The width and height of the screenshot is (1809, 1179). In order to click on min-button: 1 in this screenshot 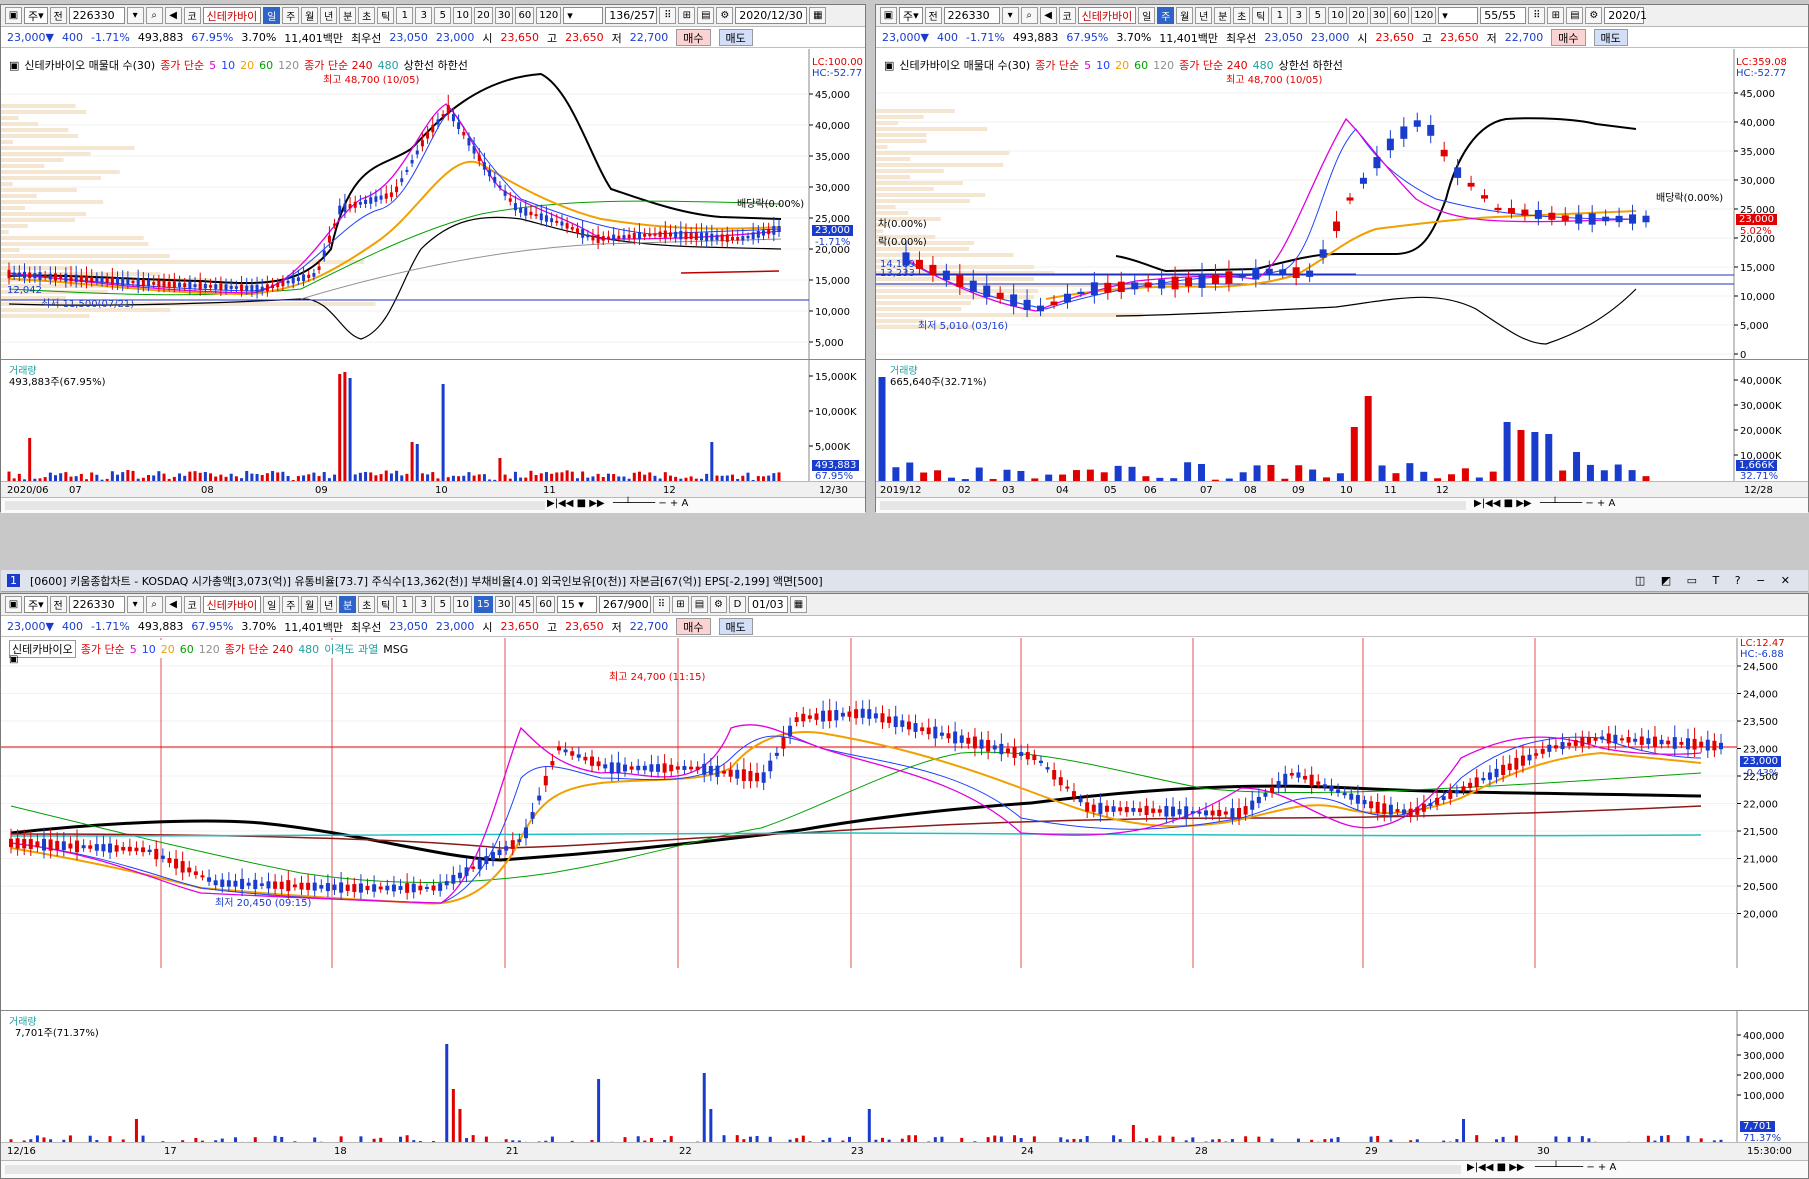, I will do `click(405, 604)`.